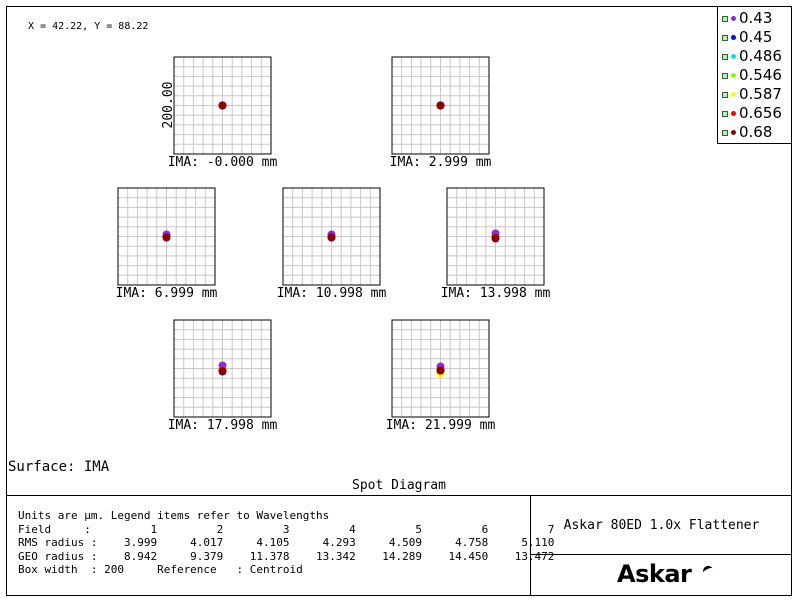  I want to click on field-label: IMA: 17.998 mm, so click(223, 425).